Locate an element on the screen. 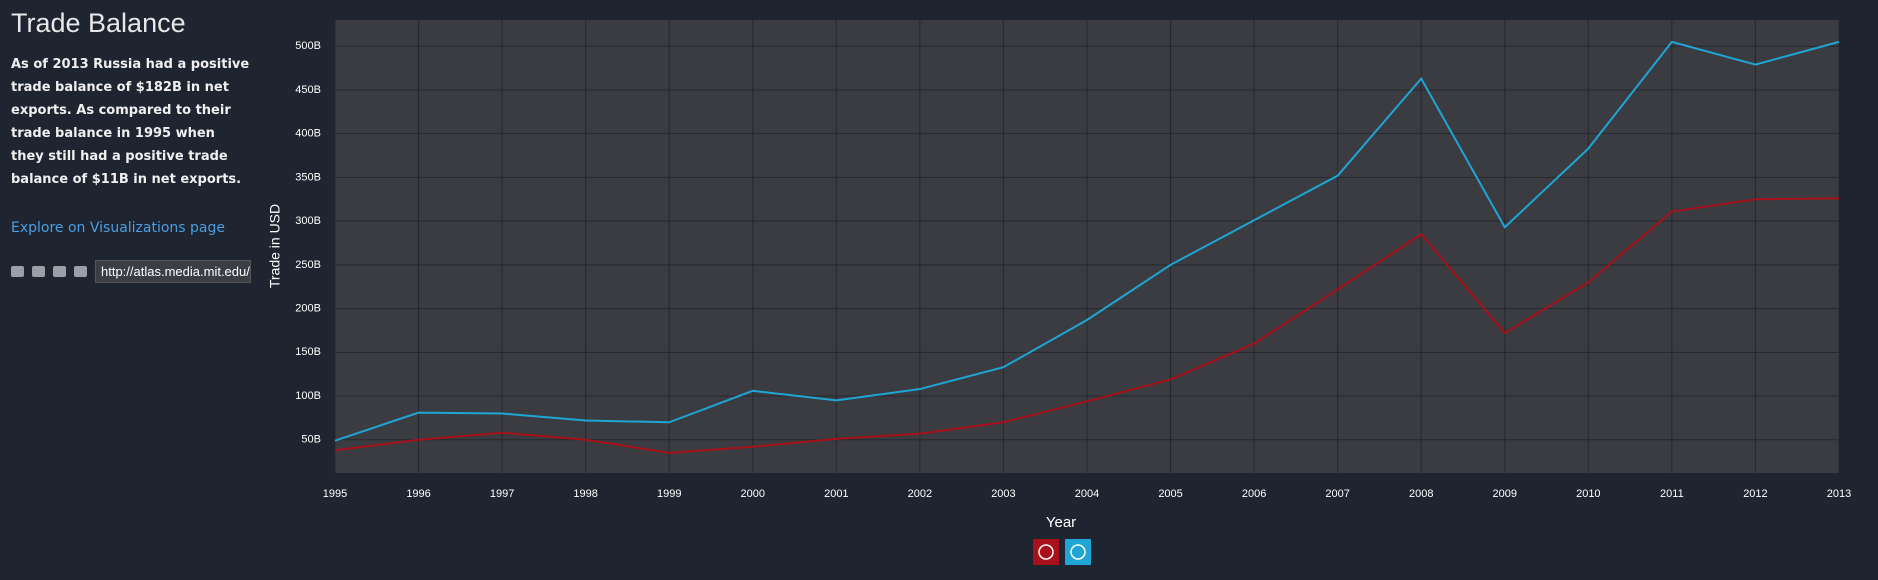 This screenshot has height=580, width=1878. x-tick-label: 1996 is located at coordinates (418, 494).